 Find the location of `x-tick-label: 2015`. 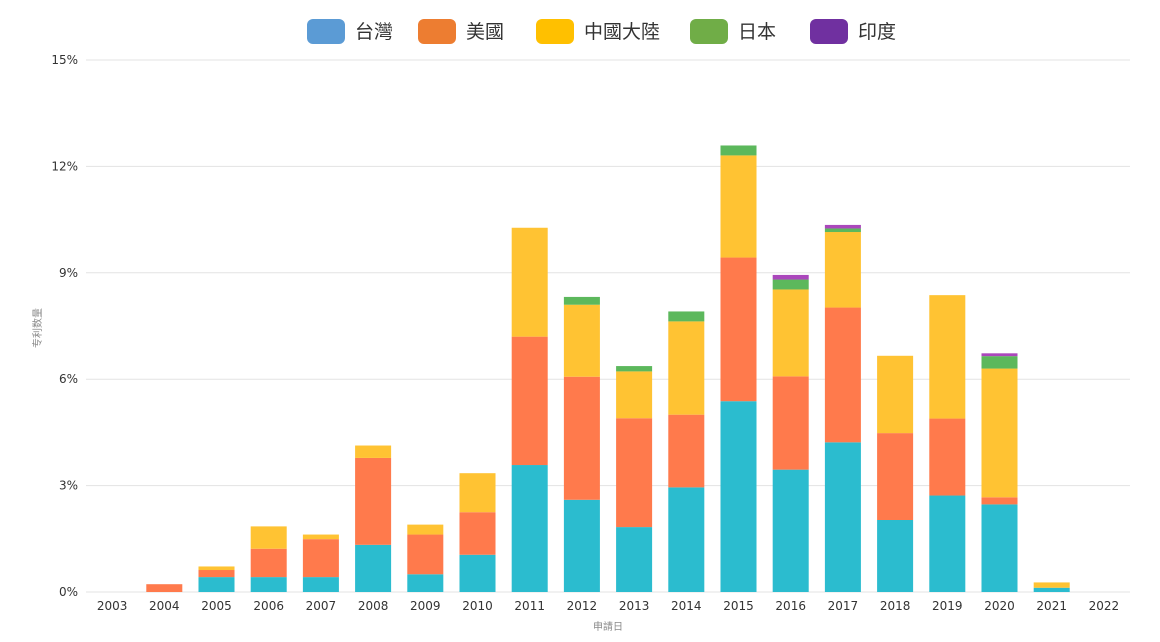

x-tick-label: 2015 is located at coordinates (738, 606).